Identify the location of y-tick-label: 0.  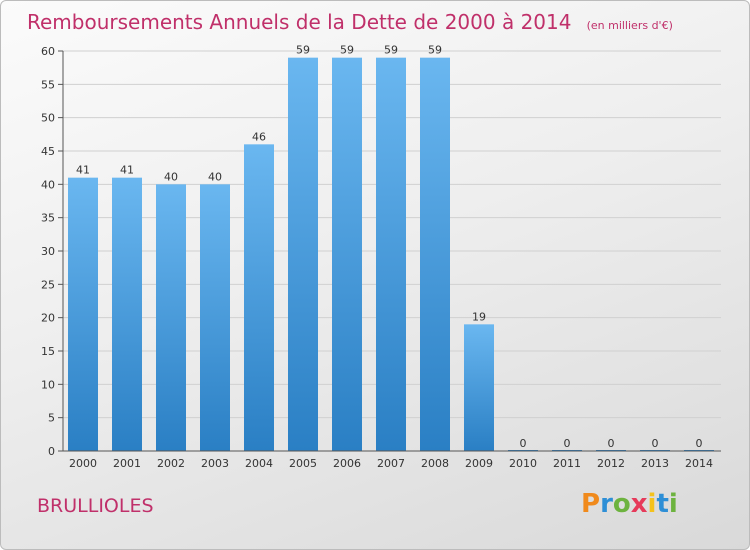
(51, 451).